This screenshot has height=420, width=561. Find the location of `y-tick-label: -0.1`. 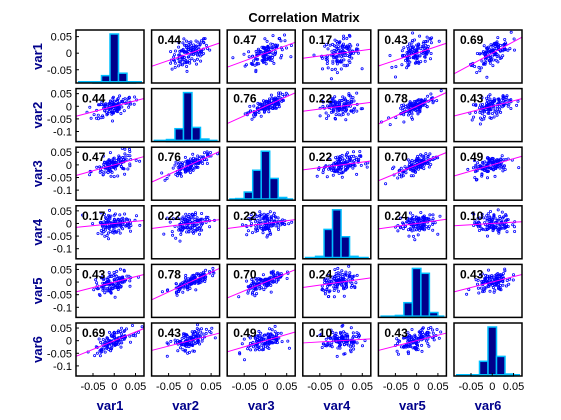

y-tick-label: -0.1 is located at coordinates (62, 191).